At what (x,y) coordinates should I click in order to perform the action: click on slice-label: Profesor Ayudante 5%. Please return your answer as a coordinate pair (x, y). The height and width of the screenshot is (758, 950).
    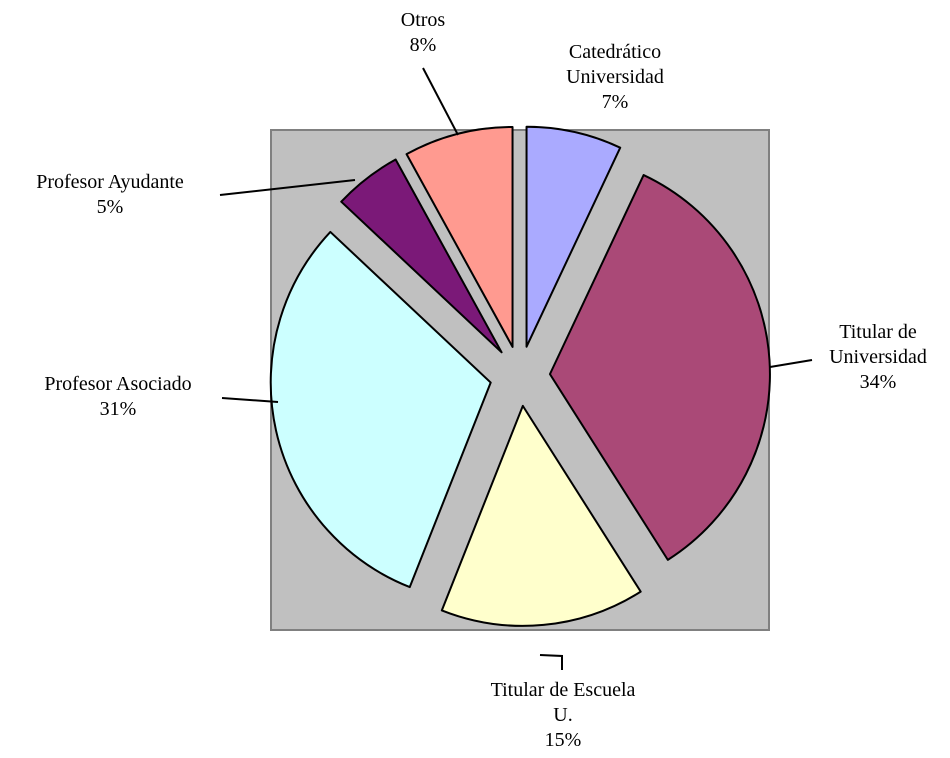
    Looking at the image, I should click on (115, 195).